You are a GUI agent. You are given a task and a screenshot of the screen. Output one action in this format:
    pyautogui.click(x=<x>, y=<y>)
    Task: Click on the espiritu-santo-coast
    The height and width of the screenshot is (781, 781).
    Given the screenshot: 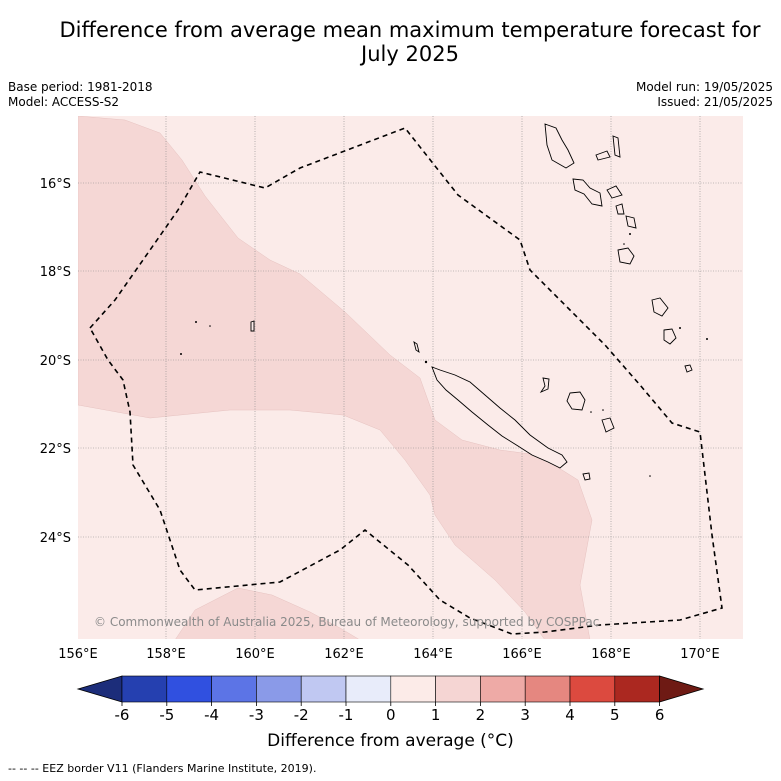 What is the action you would take?
    pyautogui.click(x=559, y=146)
    